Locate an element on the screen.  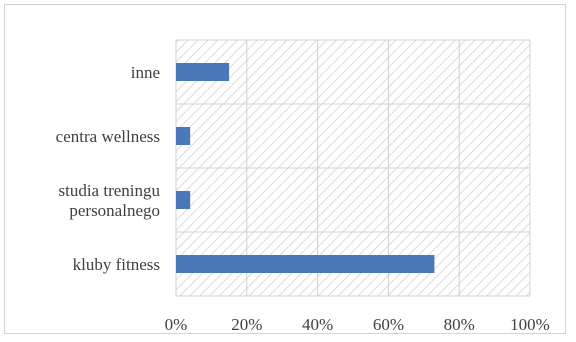
category-label: inne is located at coordinates (145, 72).